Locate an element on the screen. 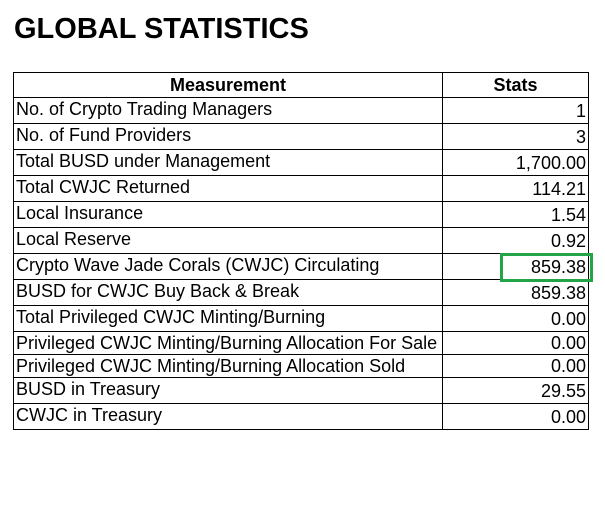 The image size is (605, 505). header-row: Measurement Stats is located at coordinates (301, 85).